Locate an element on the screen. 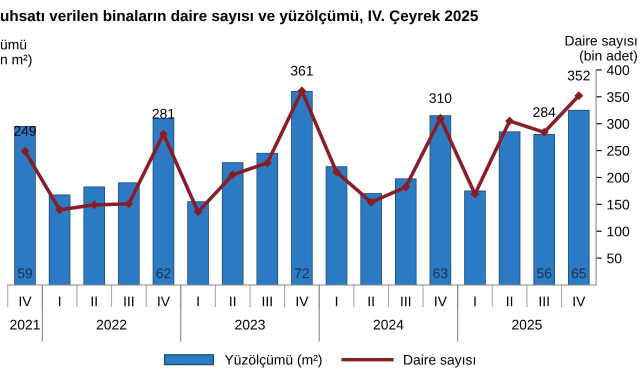  y2-tick-label: 400 is located at coordinates (618, 70).